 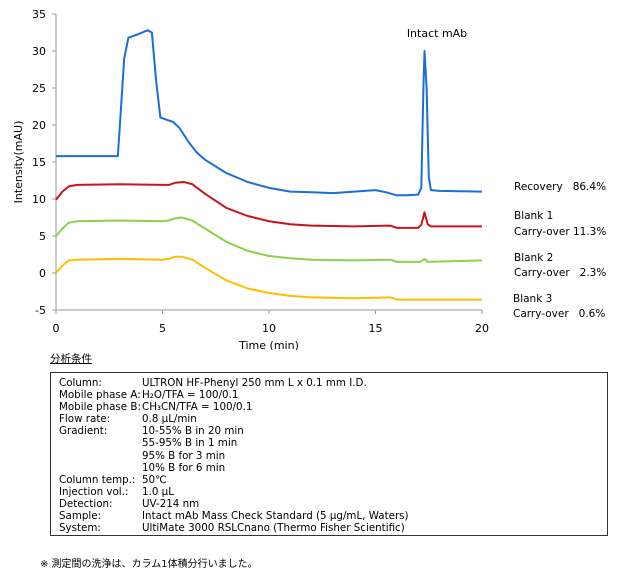 I want to click on condition-key: System:, so click(x=80, y=528).